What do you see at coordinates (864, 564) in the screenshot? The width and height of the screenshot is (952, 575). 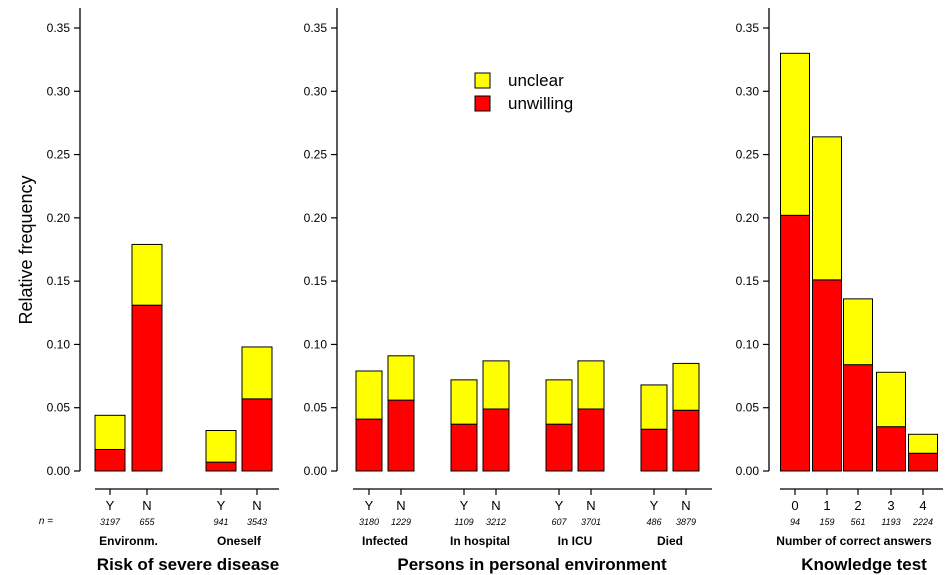 I see `panel-title: Knowledge test` at bounding box center [864, 564].